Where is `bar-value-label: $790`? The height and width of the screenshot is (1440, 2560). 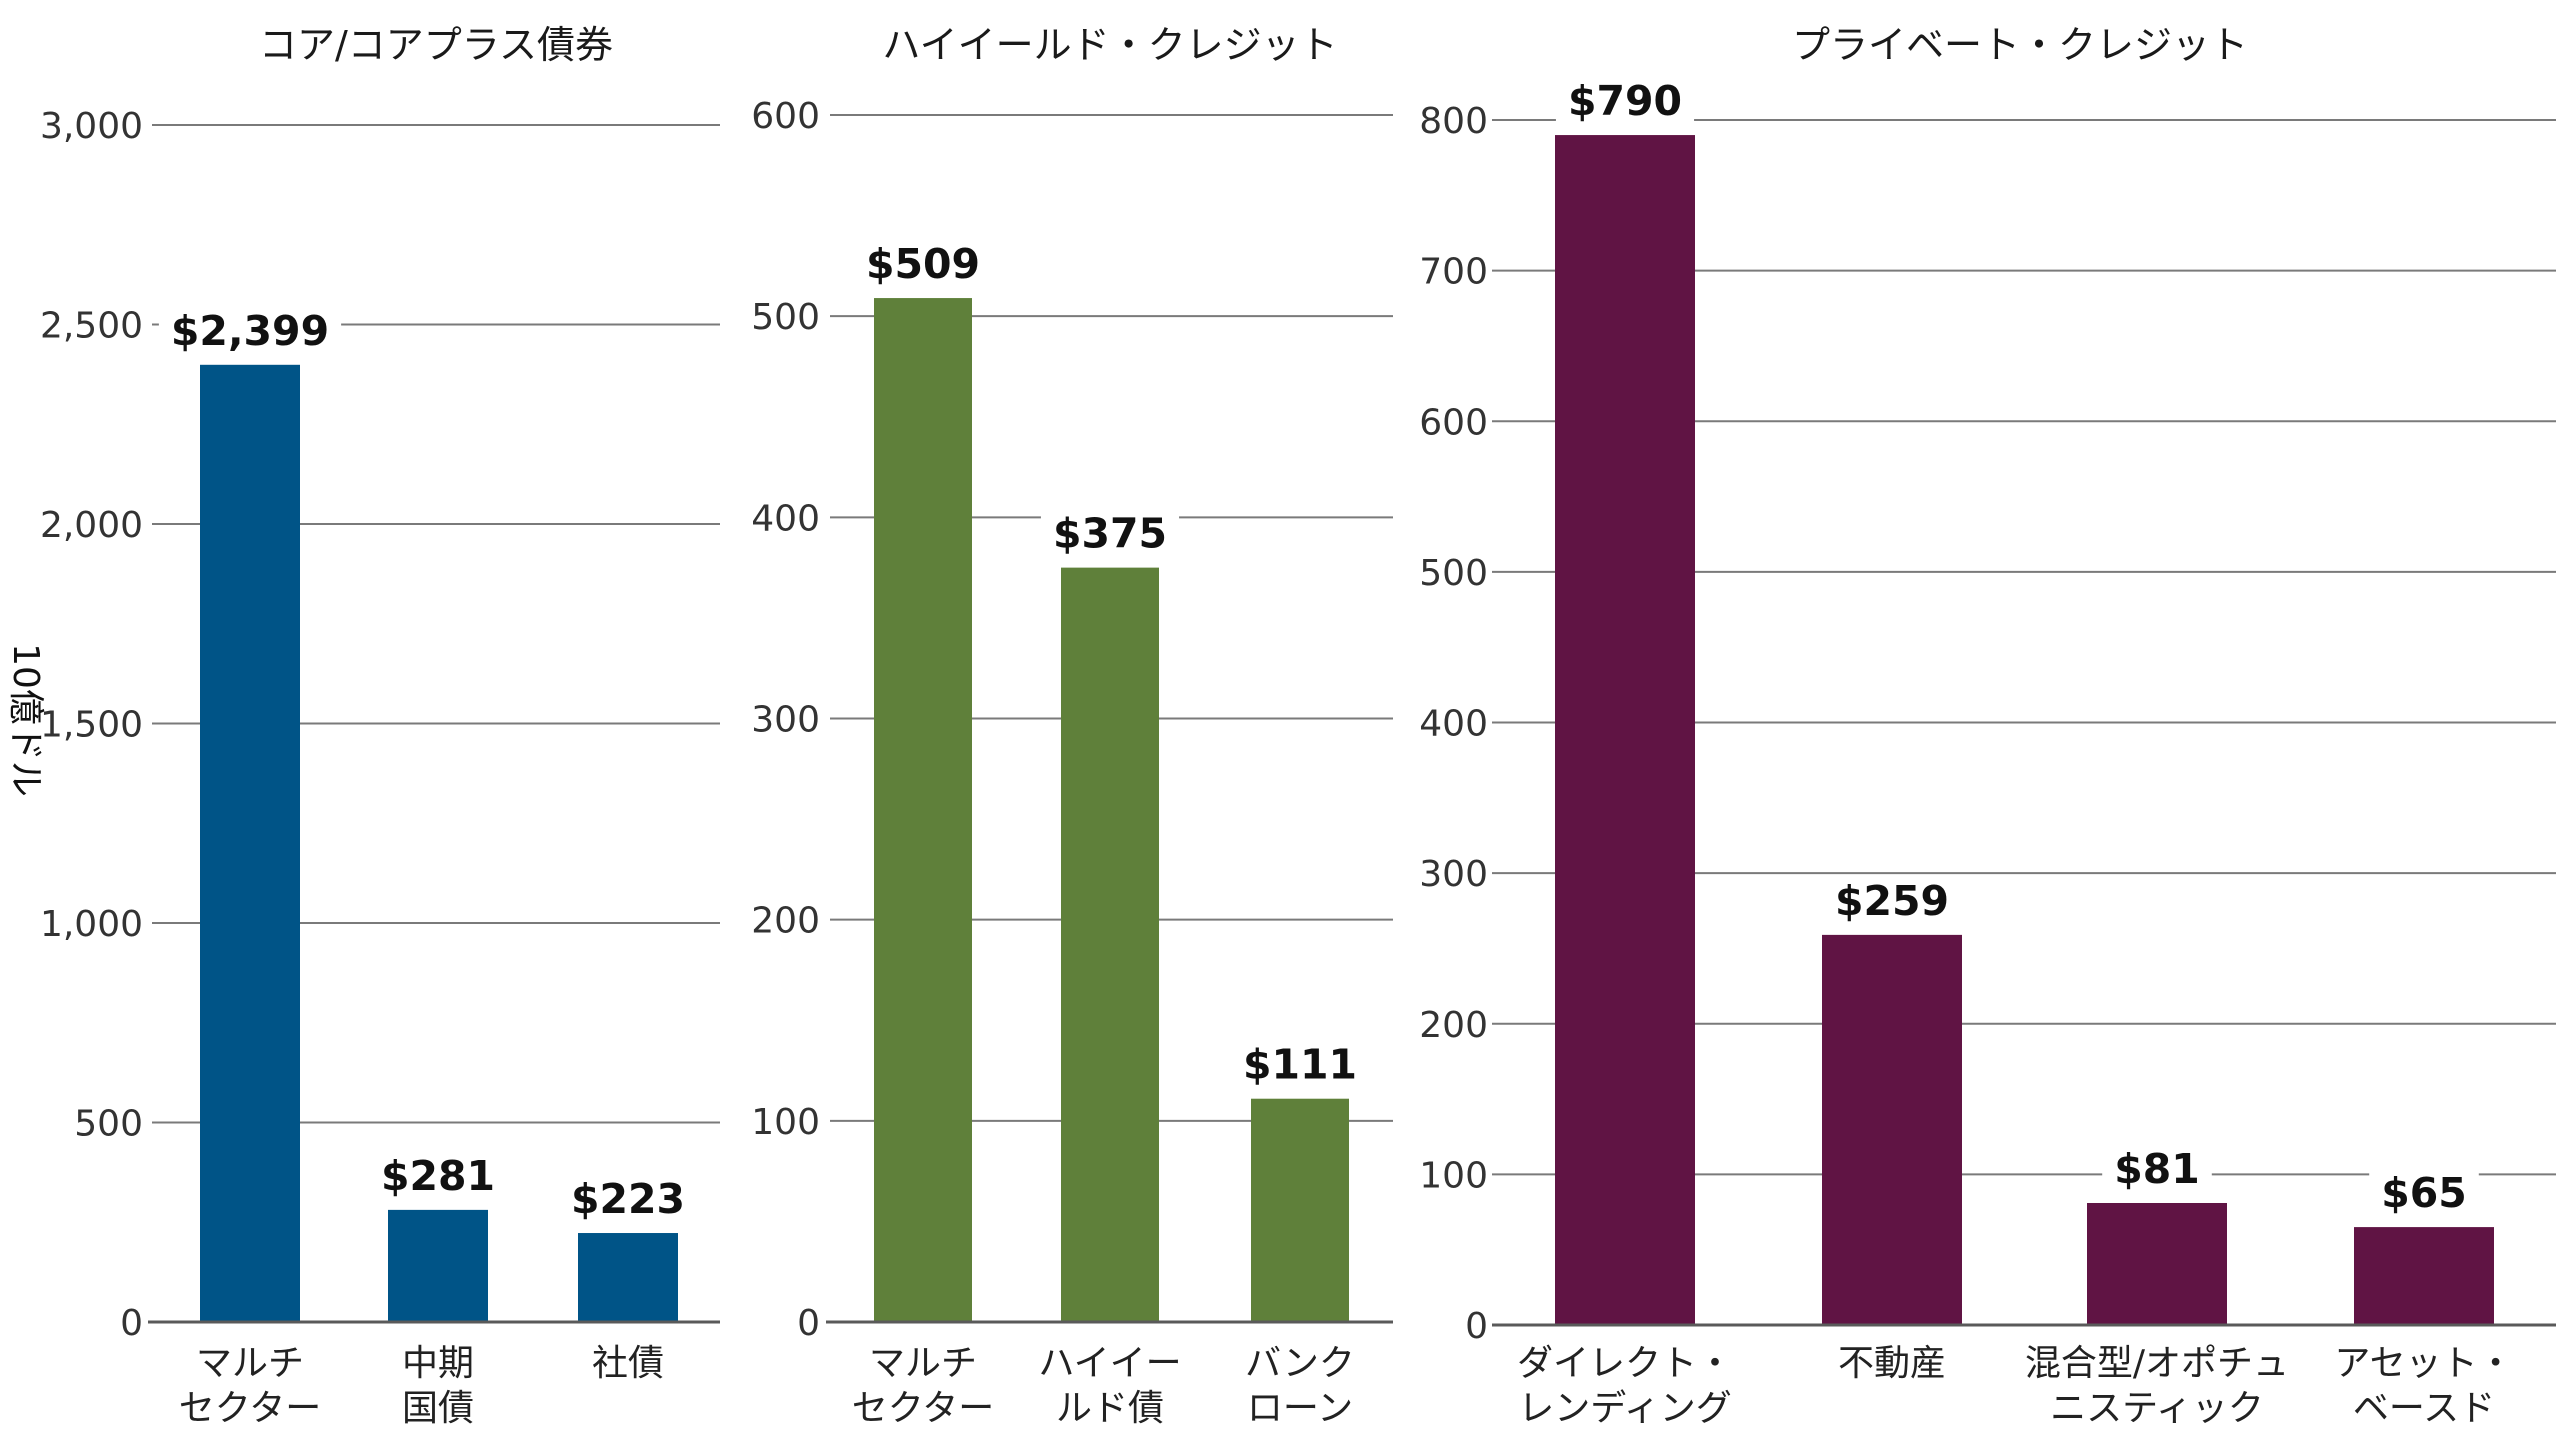
bar-value-label: $790 is located at coordinates (1625, 101).